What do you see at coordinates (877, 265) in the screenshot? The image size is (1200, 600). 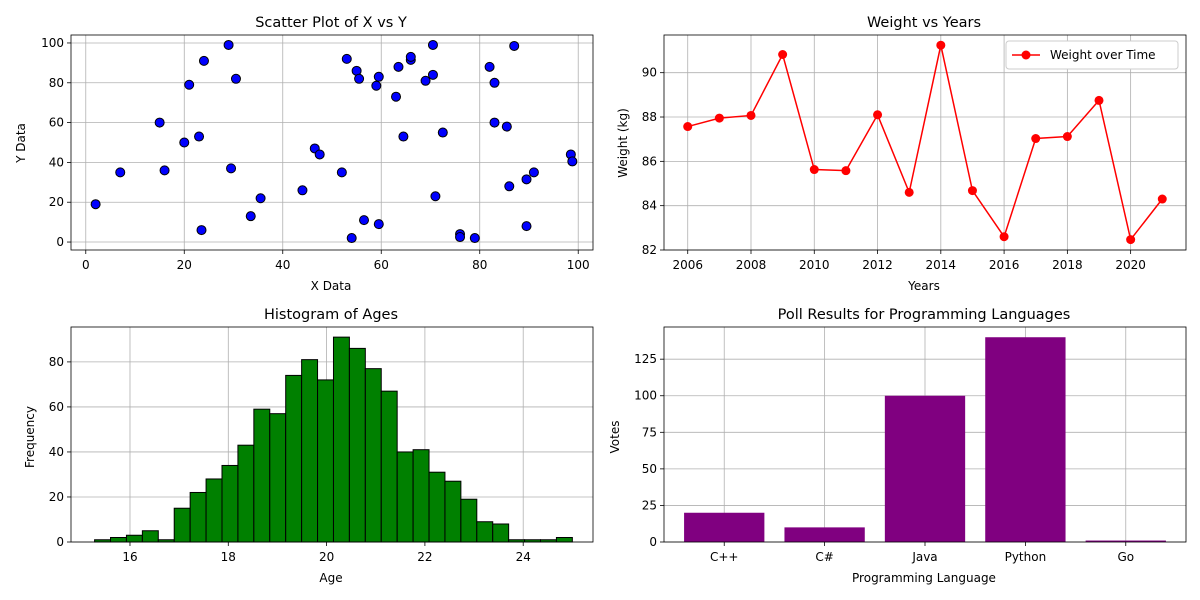 I see `x-tick-label: 2012` at bounding box center [877, 265].